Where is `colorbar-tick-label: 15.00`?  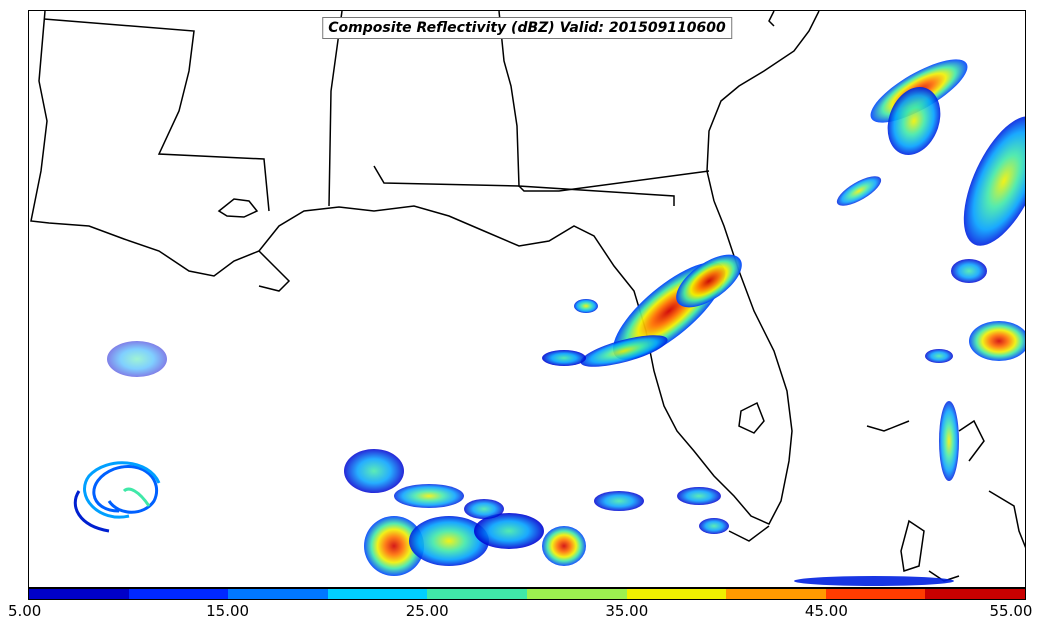 colorbar-tick-label: 15.00 is located at coordinates (228, 611).